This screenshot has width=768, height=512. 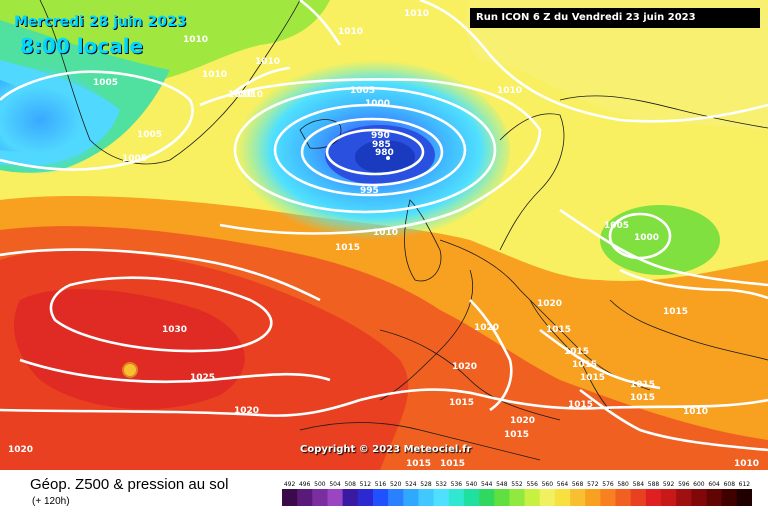 I want to click on isobar-label: 995, so click(x=369, y=191).